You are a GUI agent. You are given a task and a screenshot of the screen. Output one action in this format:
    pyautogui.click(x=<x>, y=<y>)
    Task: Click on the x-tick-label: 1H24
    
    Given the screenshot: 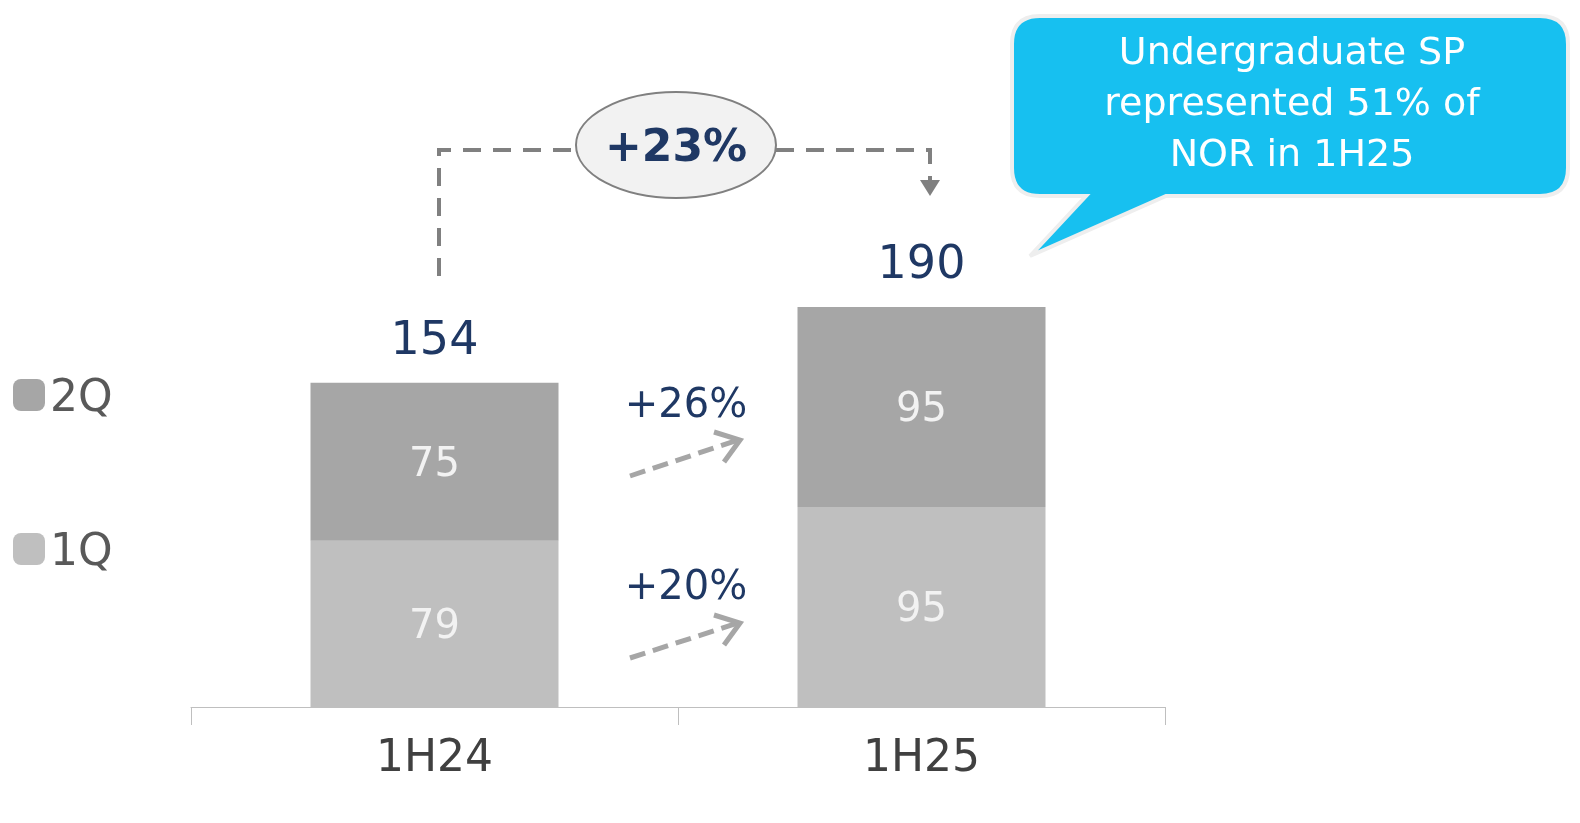 What is the action you would take?
    pyautogui.click(x=434, y=755)
    